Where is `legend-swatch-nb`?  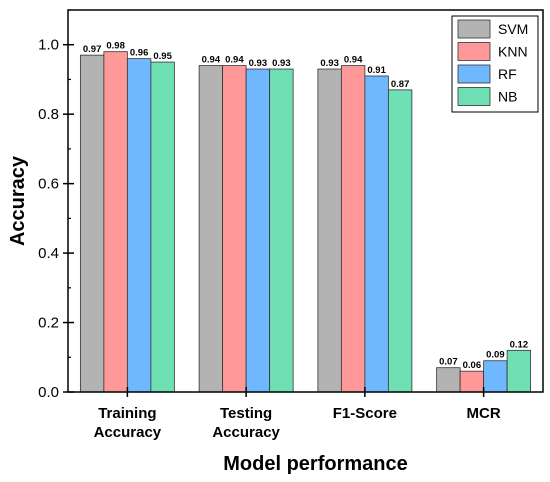 legend-swatch-nb is located at coordinates (474, 96).